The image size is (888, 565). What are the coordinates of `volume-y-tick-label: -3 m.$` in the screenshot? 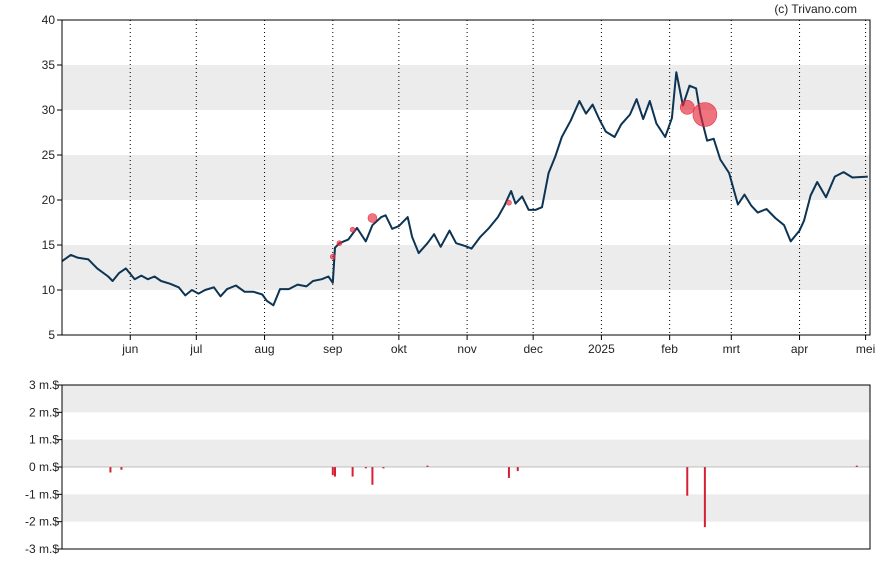 It's located at (42, 549).